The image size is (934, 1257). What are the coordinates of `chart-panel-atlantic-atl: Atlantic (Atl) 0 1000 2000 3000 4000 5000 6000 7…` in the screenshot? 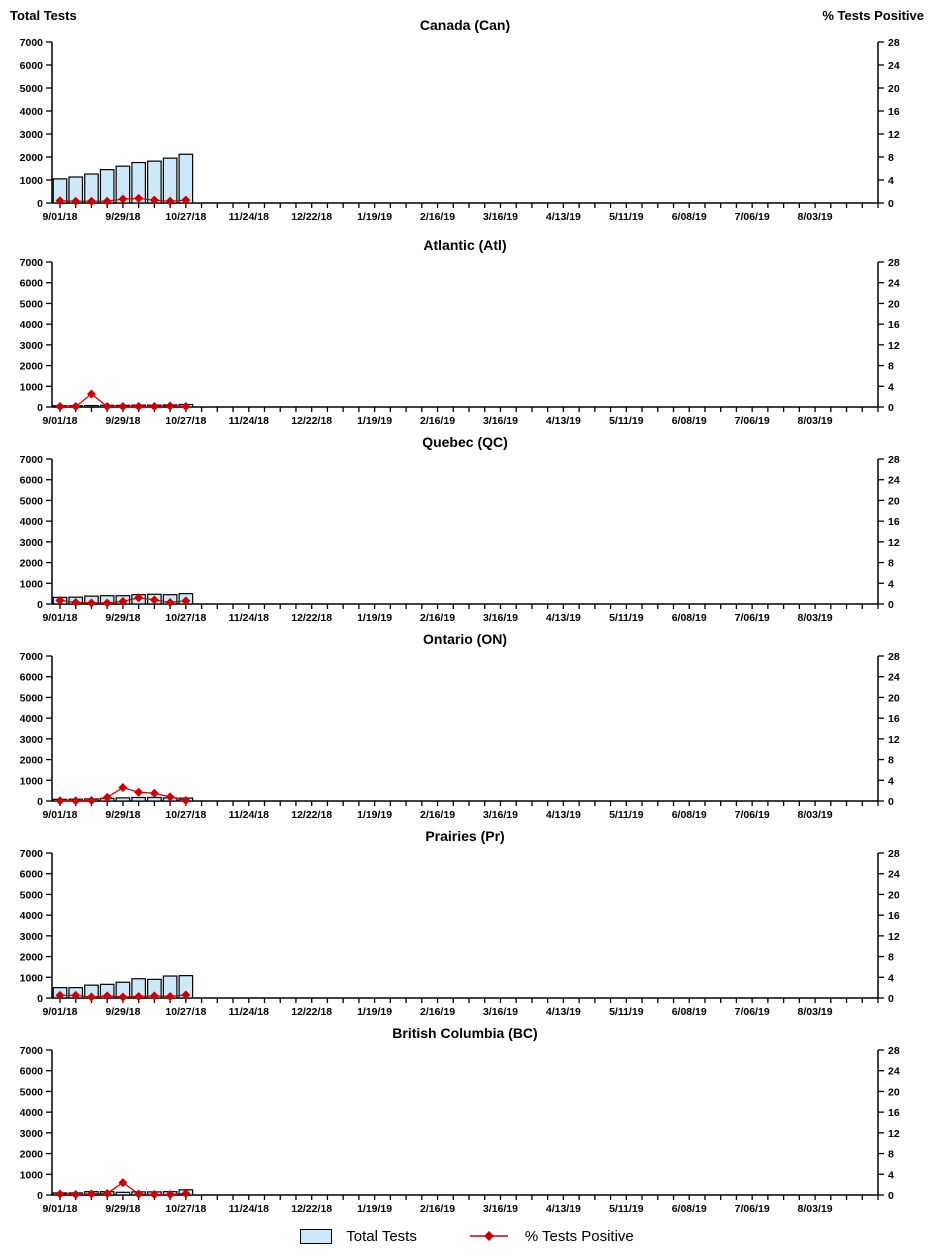 It's located at (460, 332).